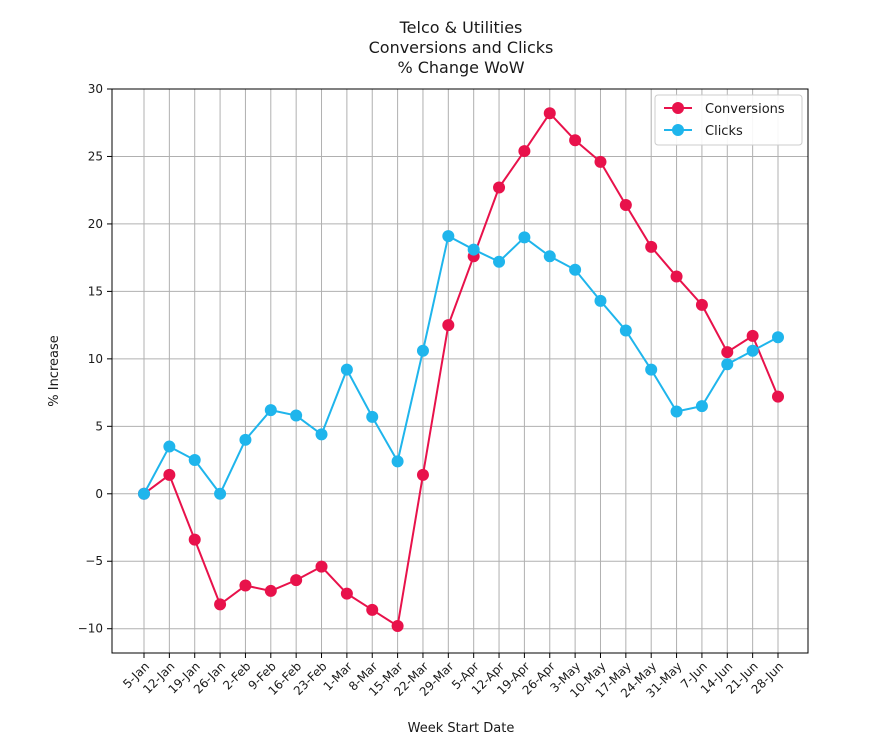  I want to click on y-tick-label: 15, so click(95, 291).